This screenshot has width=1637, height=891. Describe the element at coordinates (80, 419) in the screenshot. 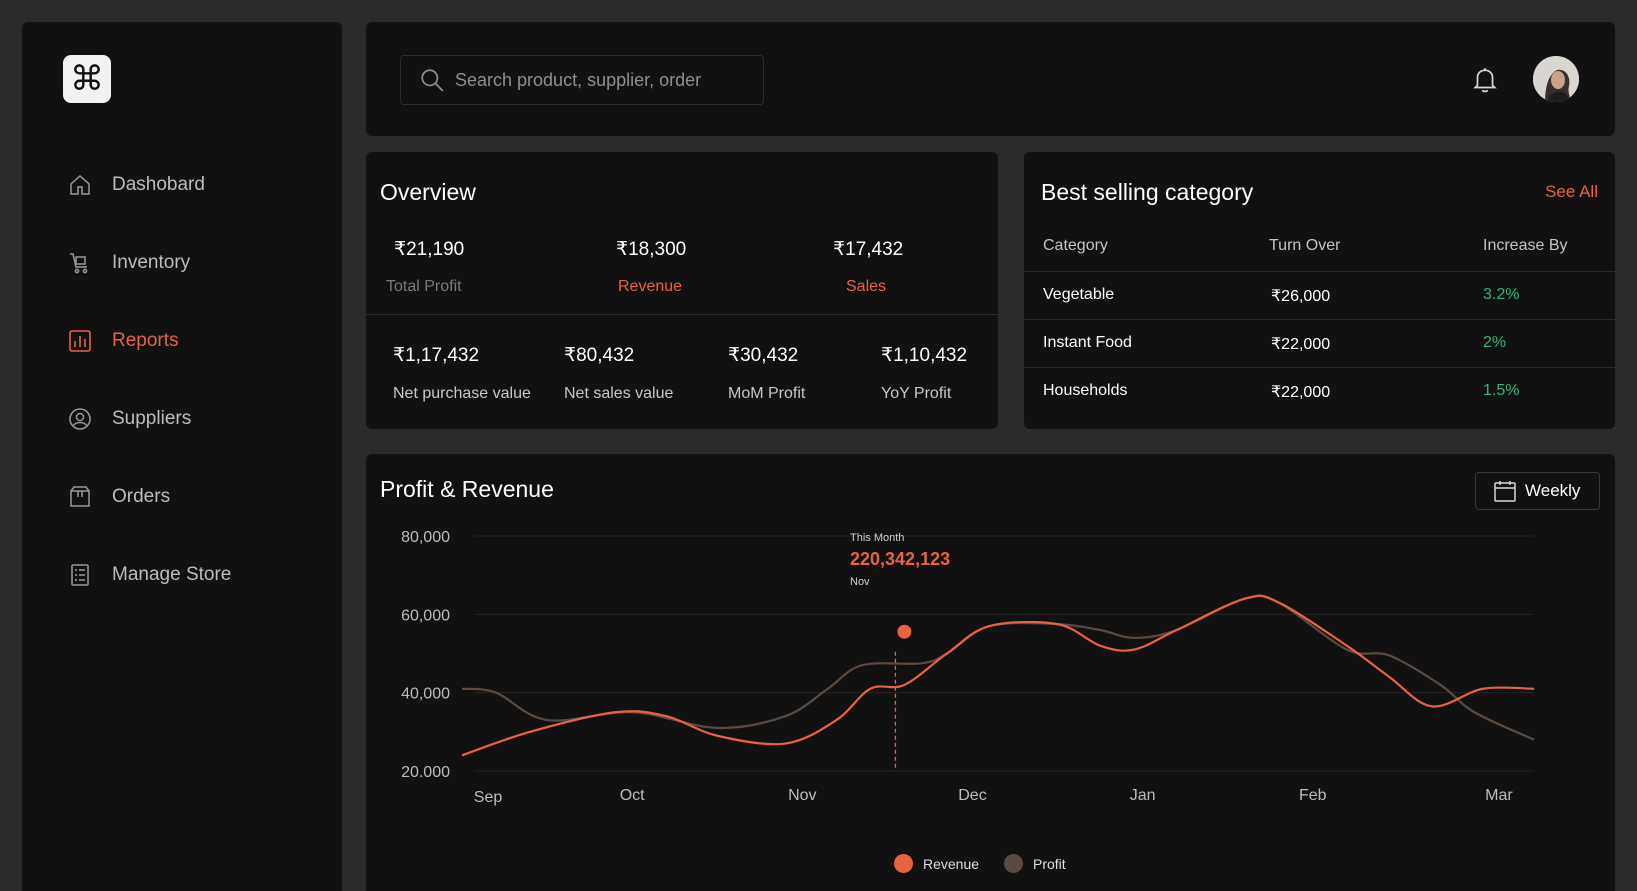

I see `user-circle-icon` at that location.